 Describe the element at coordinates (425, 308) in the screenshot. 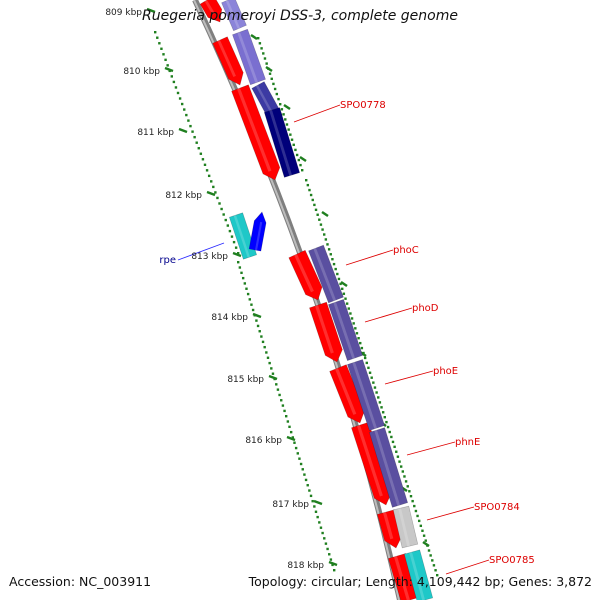

I see `gene-label: phoD` at that location.